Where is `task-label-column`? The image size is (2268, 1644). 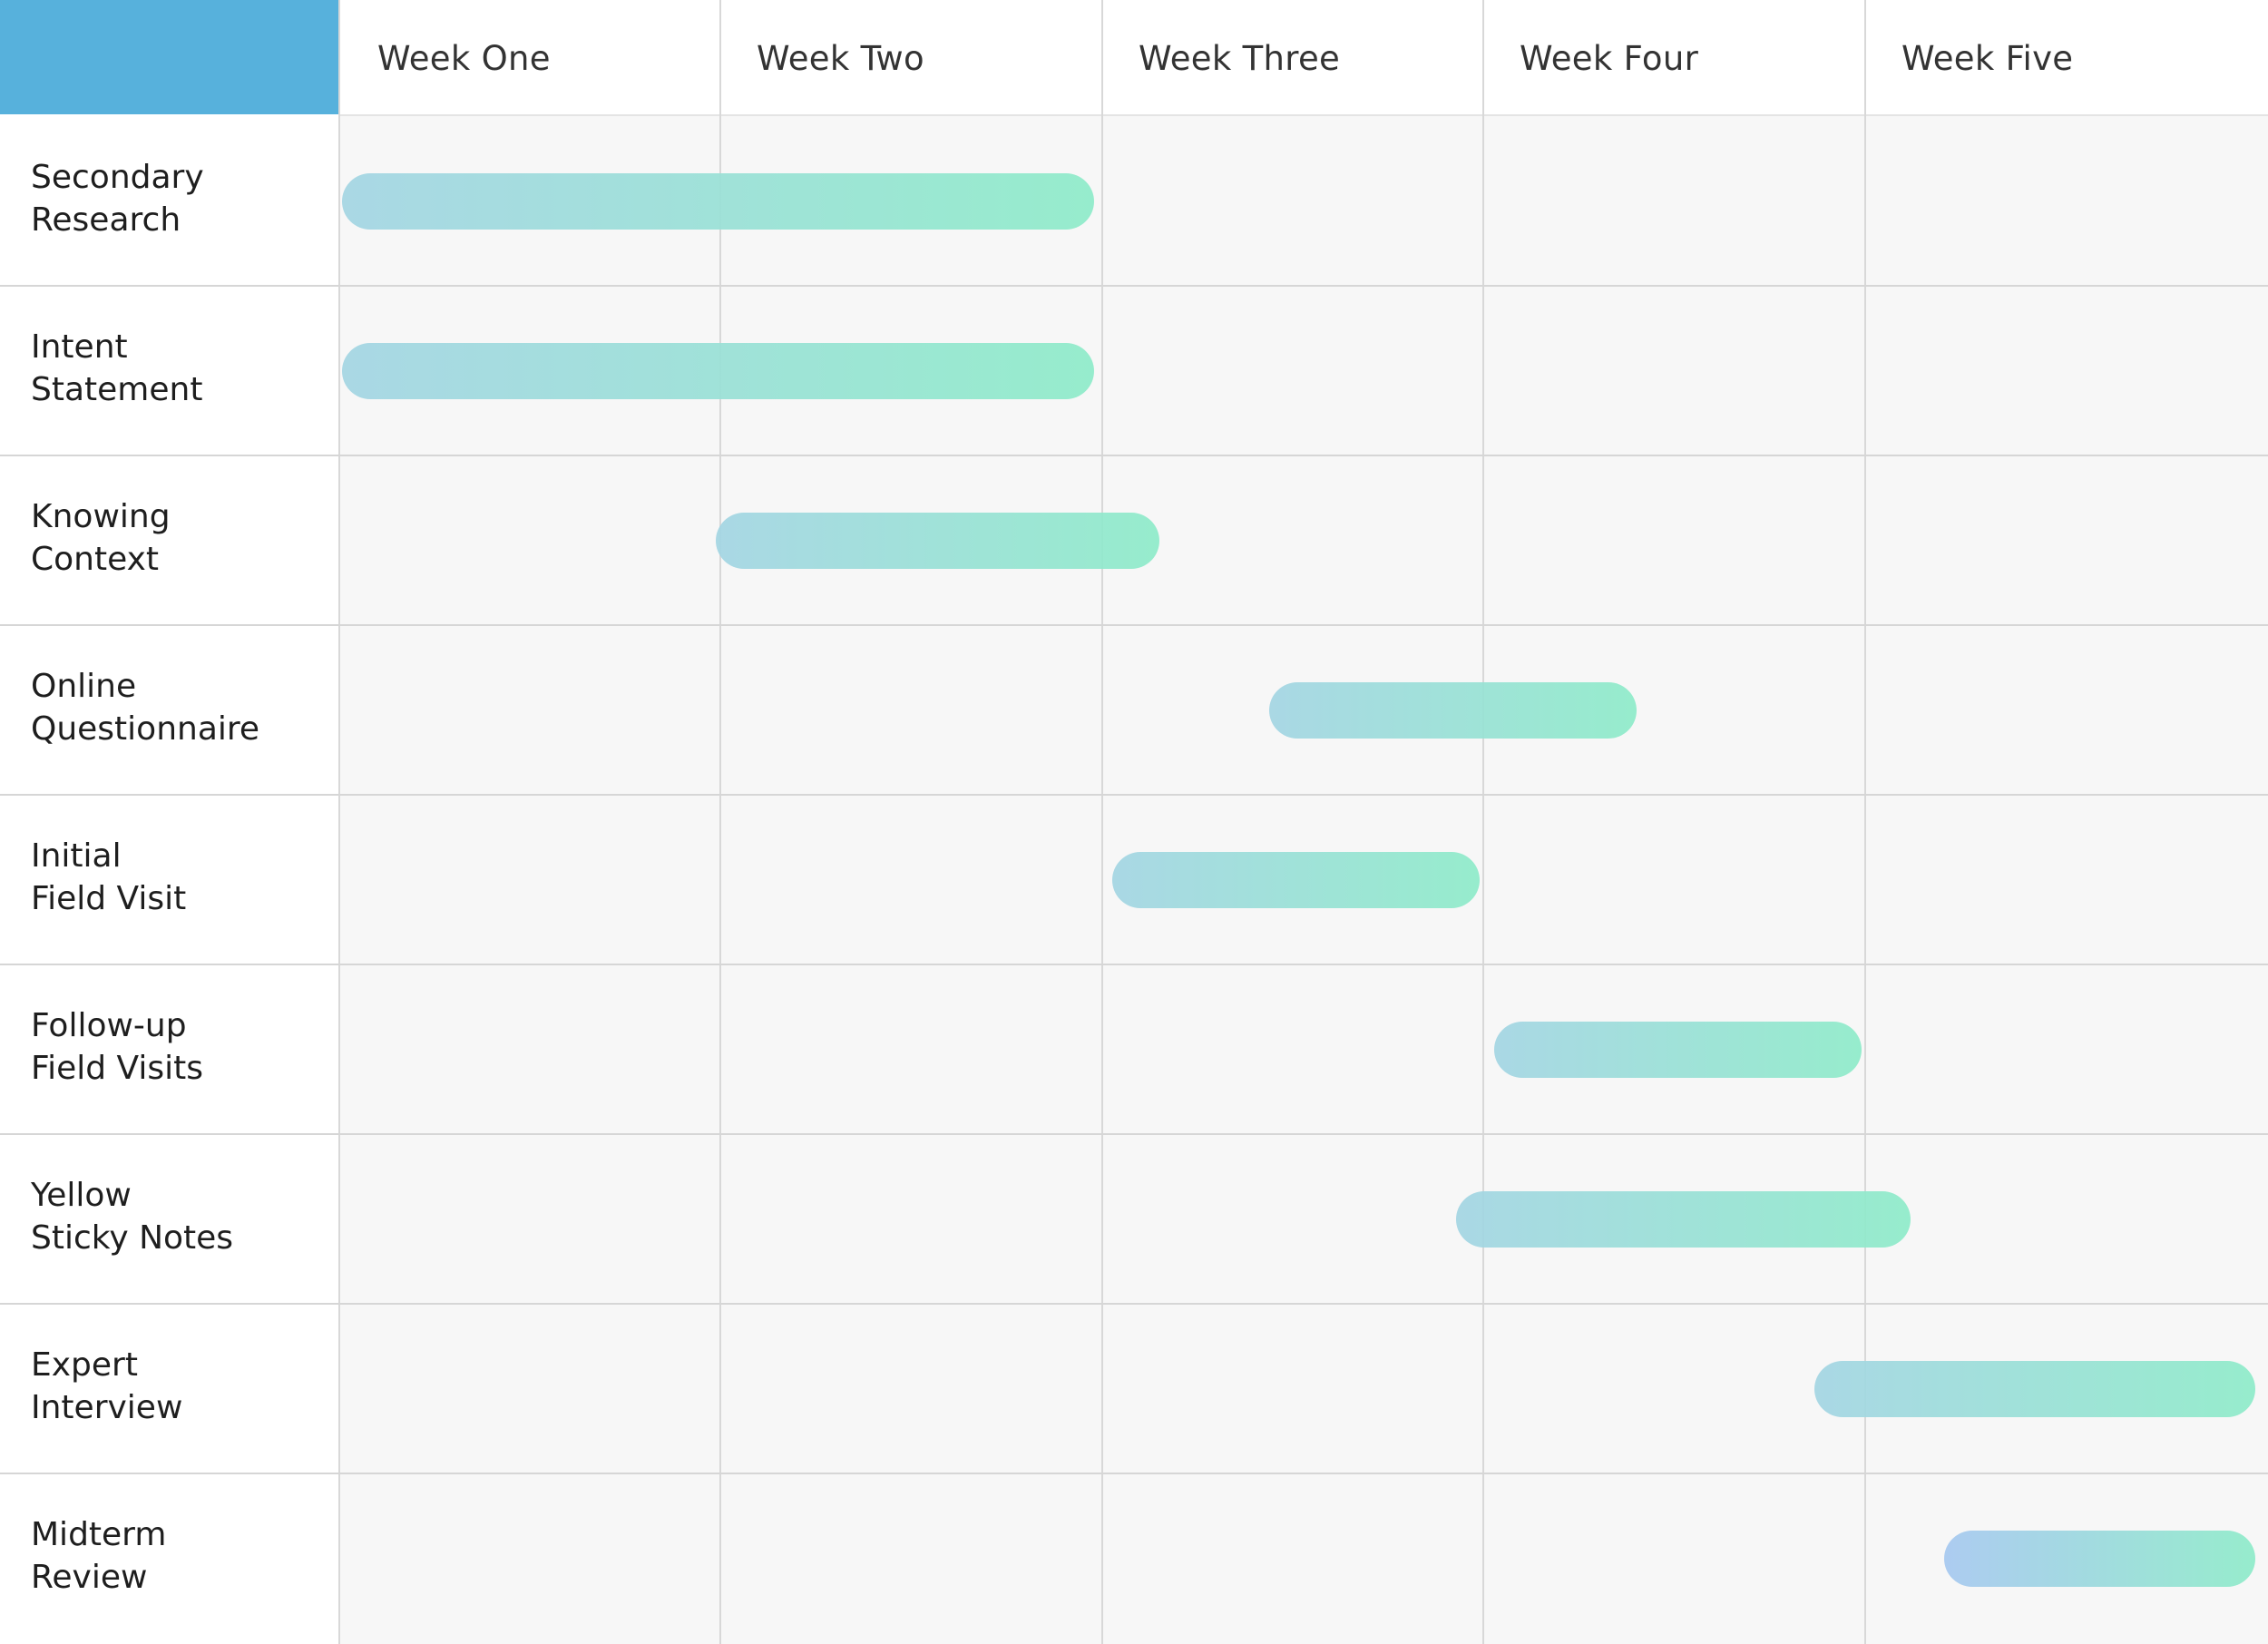
task-label-column is located at coordinates (170, 880).